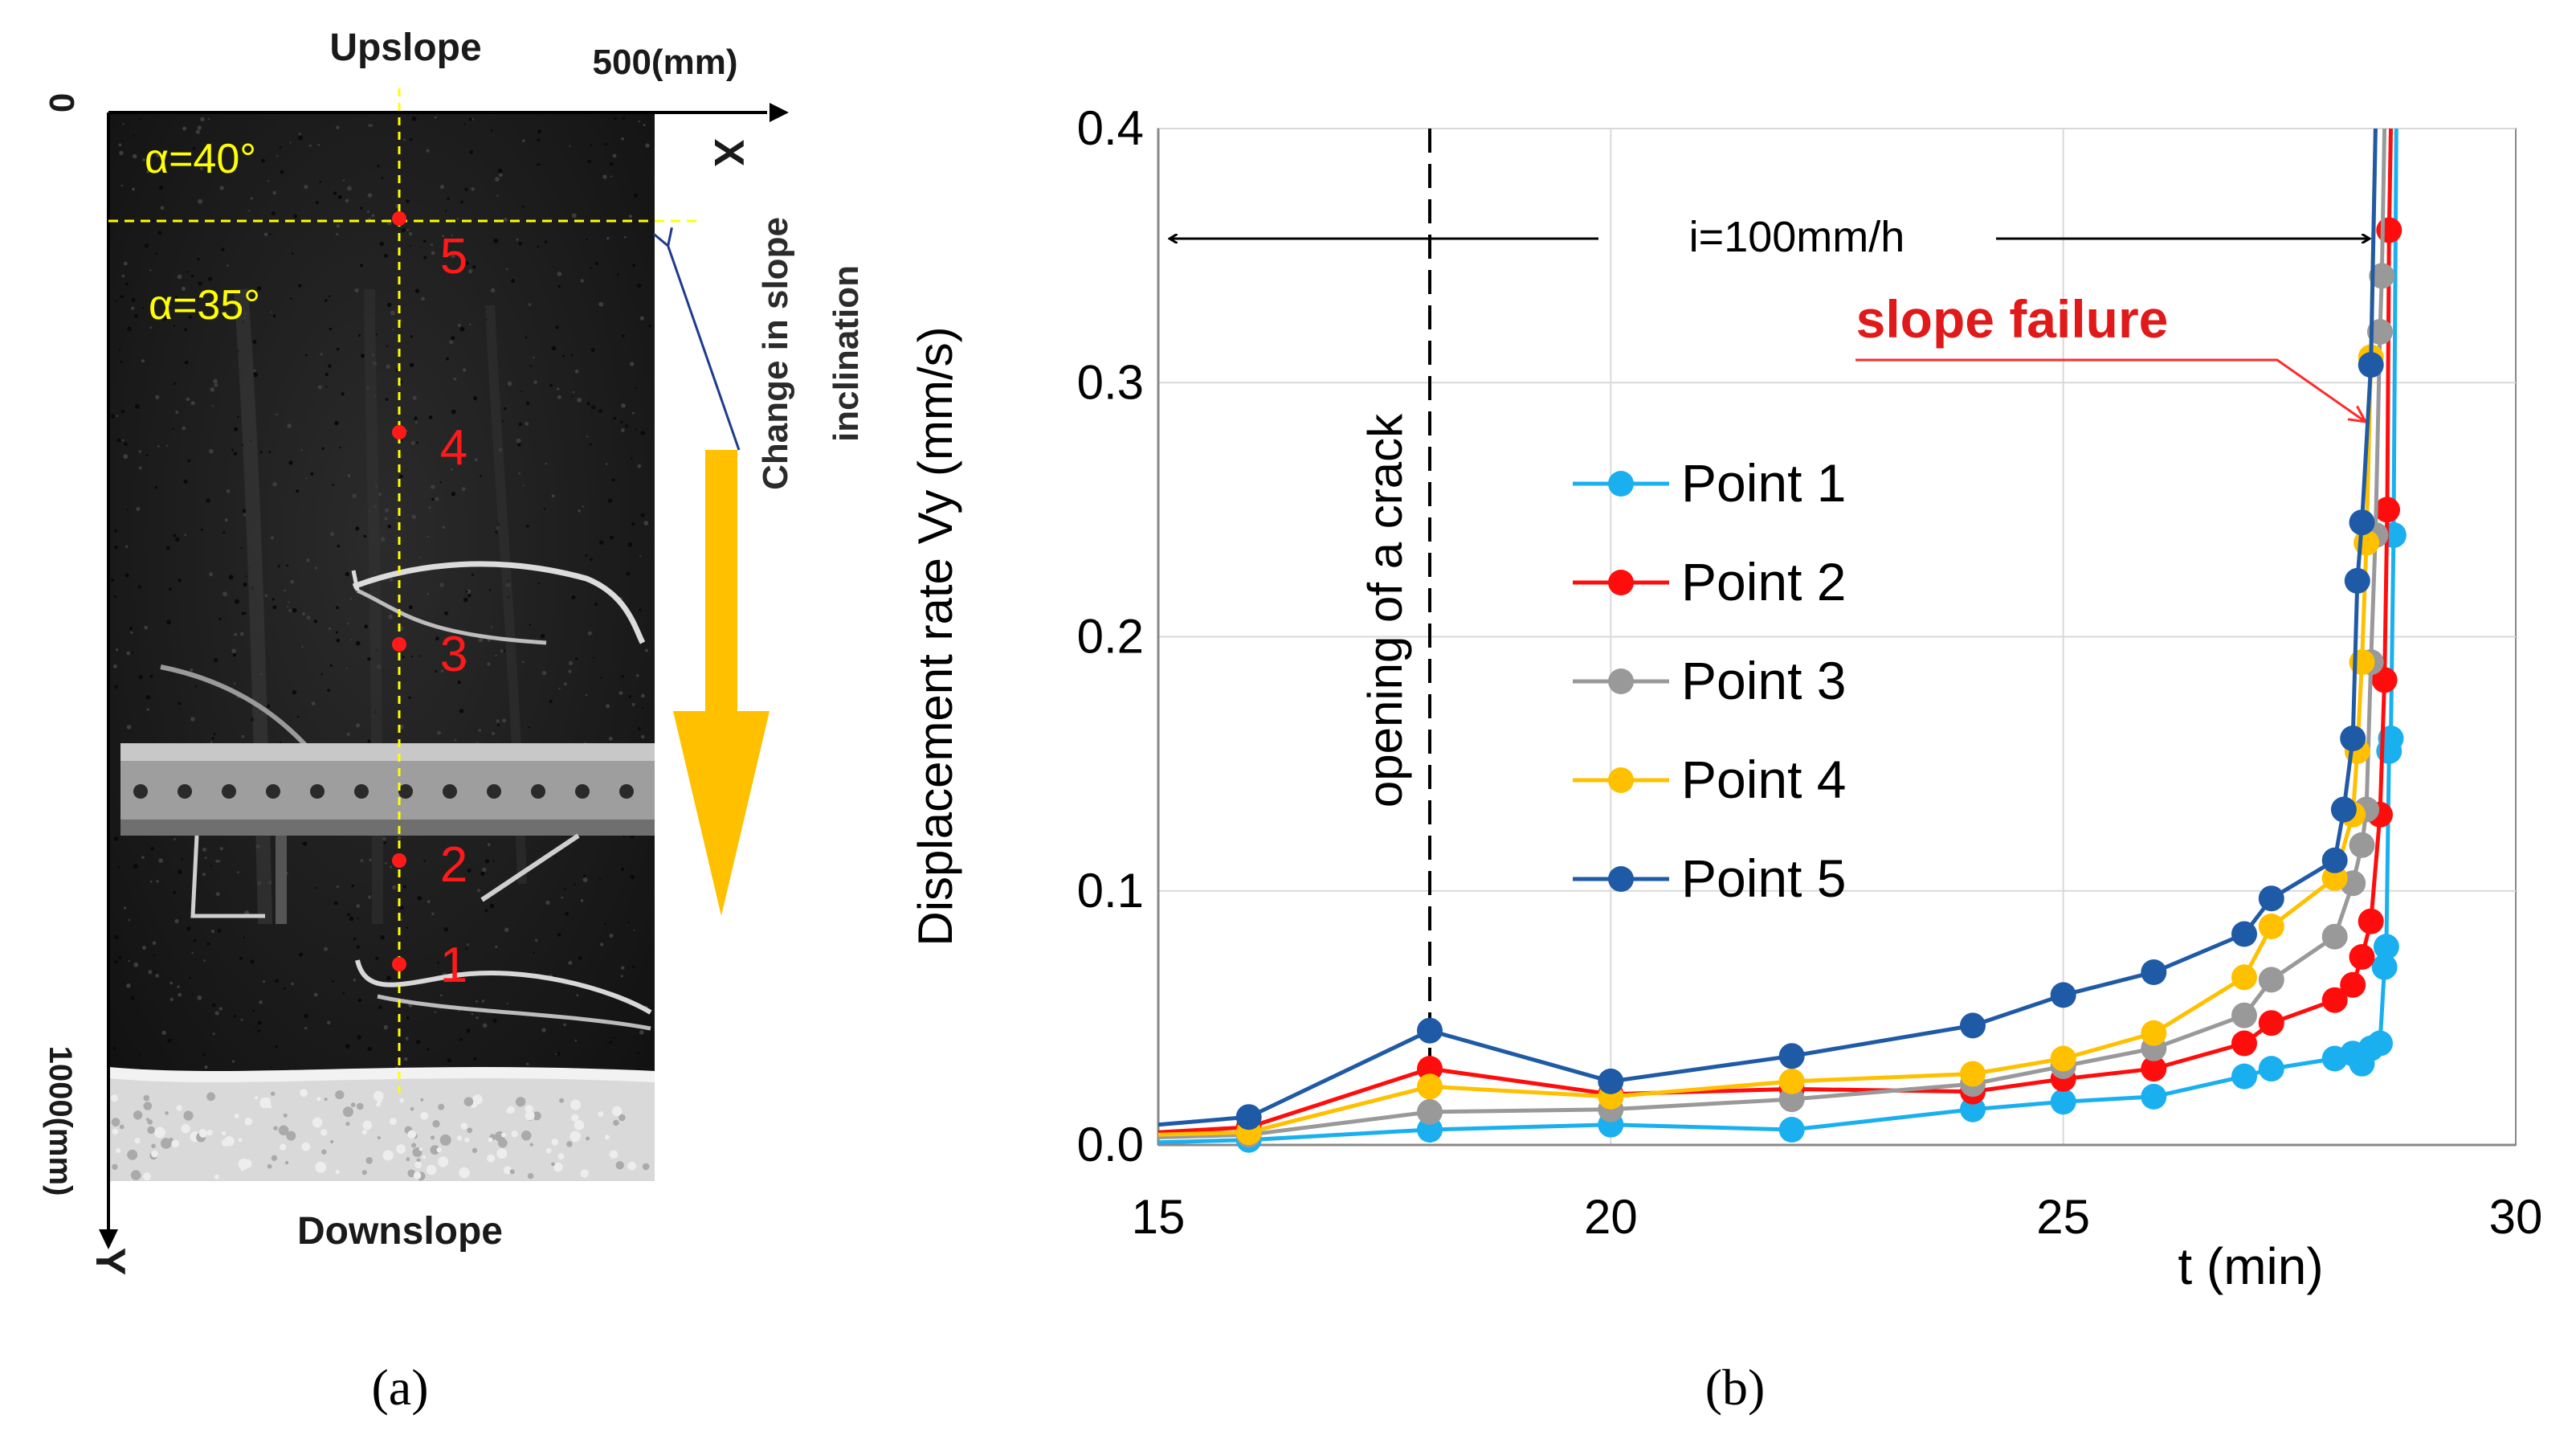  I want to click on x-axis-label: X, so click(728, 153).